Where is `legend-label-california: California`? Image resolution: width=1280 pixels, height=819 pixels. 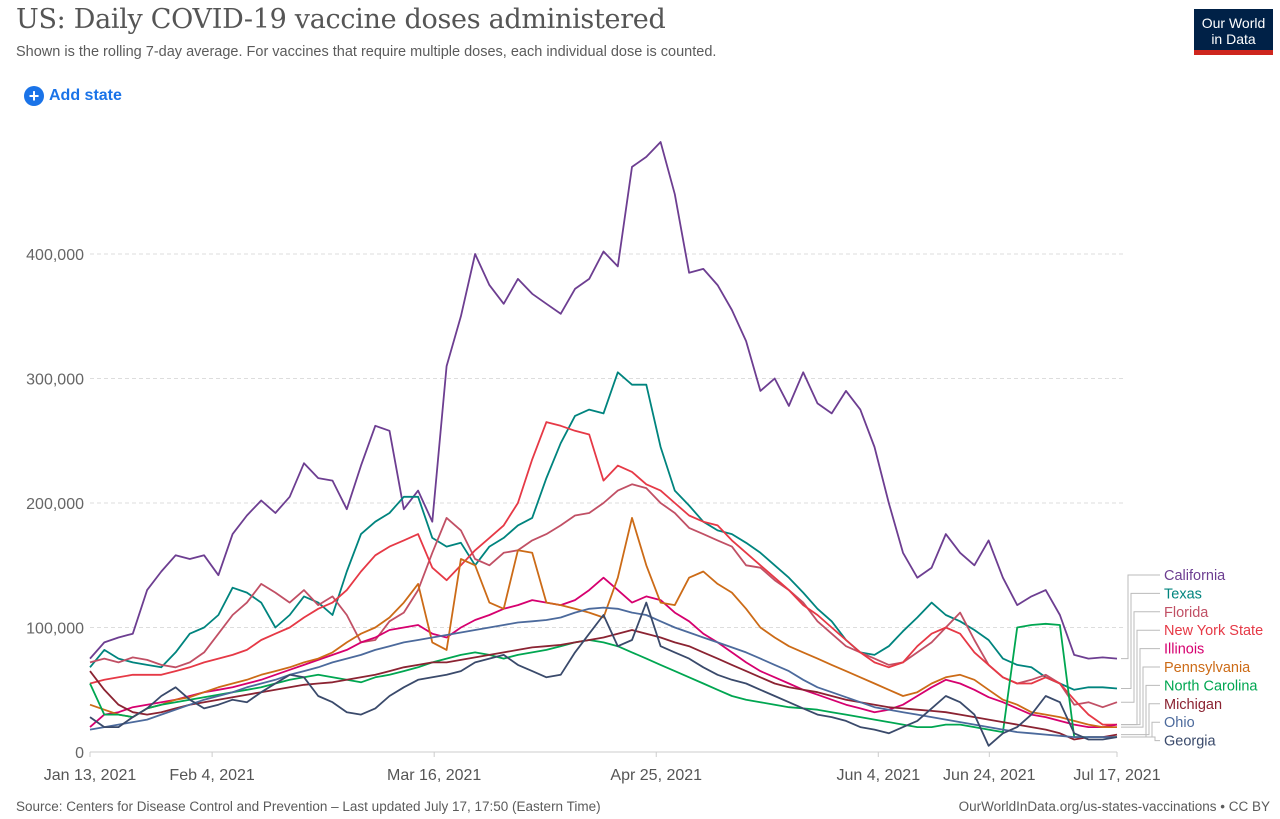 legend-label-california: California is located at coordinates (1195, 576).